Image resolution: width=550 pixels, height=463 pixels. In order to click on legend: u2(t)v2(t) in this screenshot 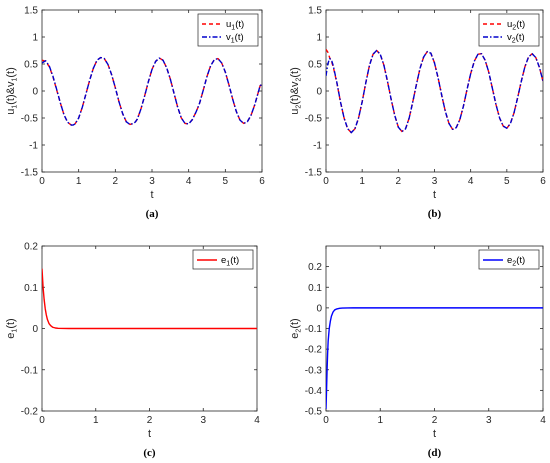, I will do `click(509, 30)`.